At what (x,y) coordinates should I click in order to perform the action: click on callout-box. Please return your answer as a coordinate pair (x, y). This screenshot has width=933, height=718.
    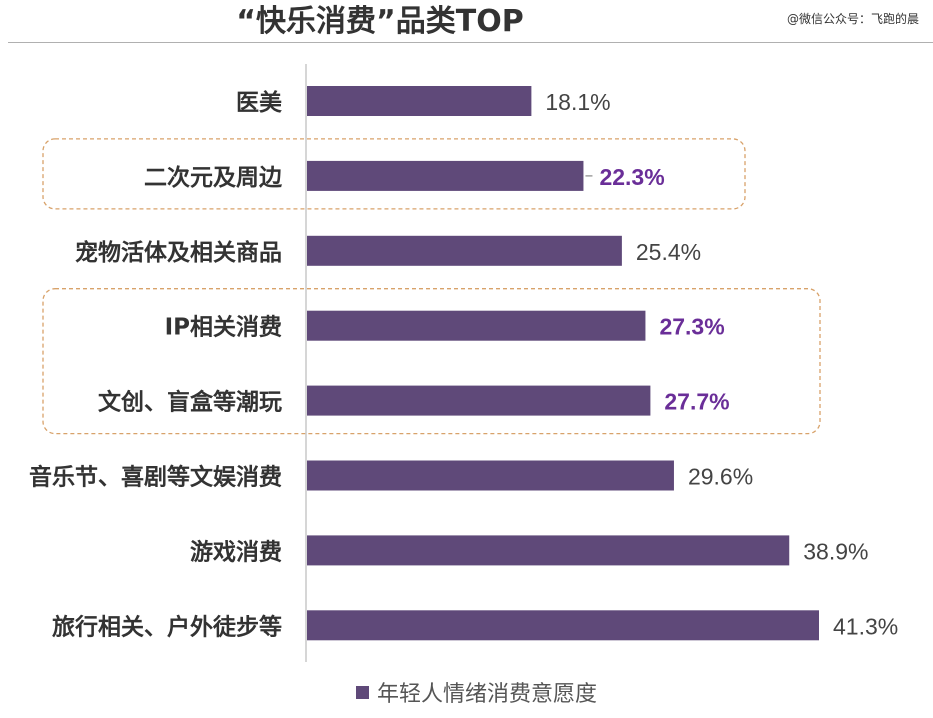
    Looking at the image, I should click on (394, 174).